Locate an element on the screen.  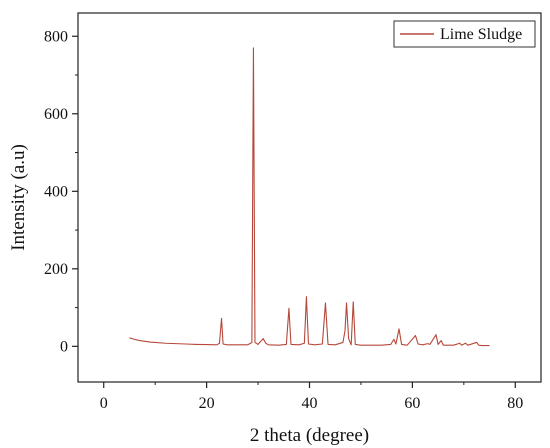
legend-box is located at coordinates (464, 34).